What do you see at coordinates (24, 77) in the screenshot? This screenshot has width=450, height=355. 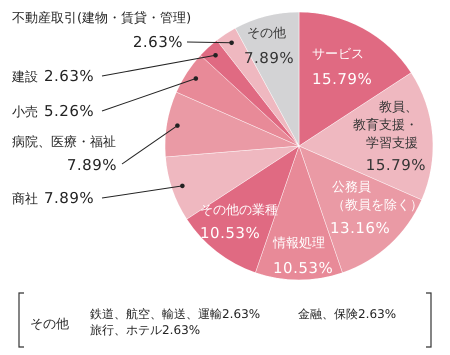 I see `slice-label: 建設` at bounding box center [24, 77].